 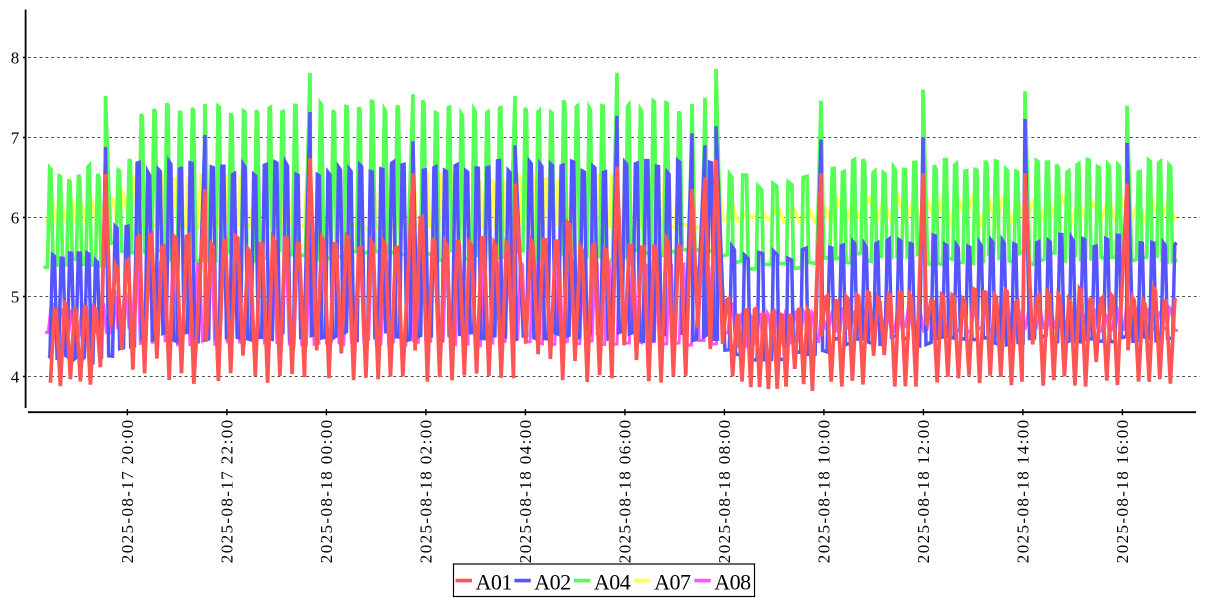 I want to click on svg-text: 2025-08-18 10:00, so click(x=823, y=490).